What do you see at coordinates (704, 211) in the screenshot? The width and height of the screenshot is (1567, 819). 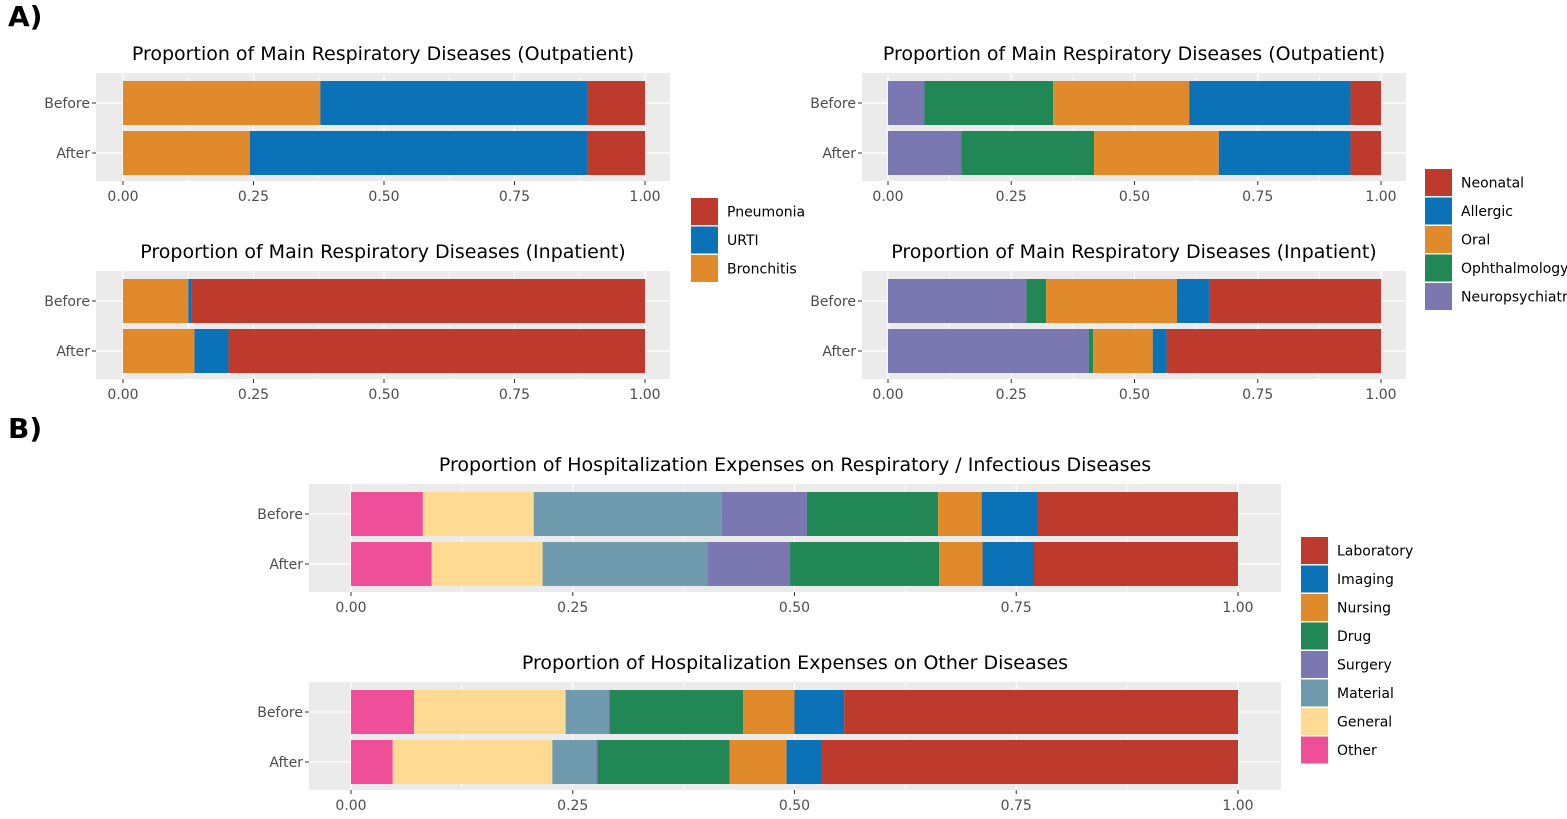 I see `legend1-key-pneumonia` at bounding box center [704, 211].